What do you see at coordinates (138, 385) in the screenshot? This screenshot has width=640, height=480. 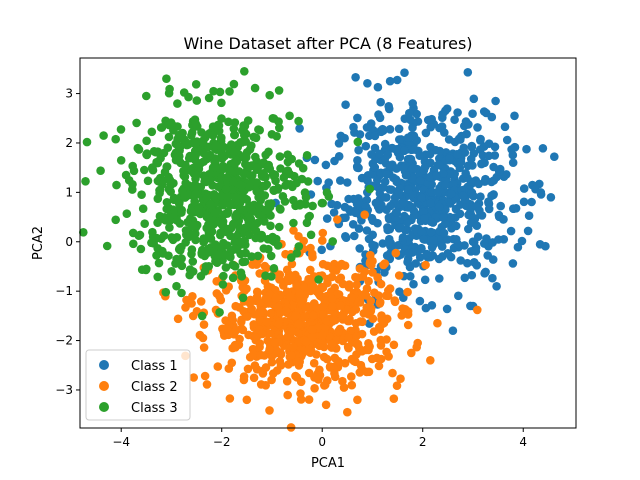 I see `legend: Class 1 Class 2 Class 3` at bounding box center [138, 385].